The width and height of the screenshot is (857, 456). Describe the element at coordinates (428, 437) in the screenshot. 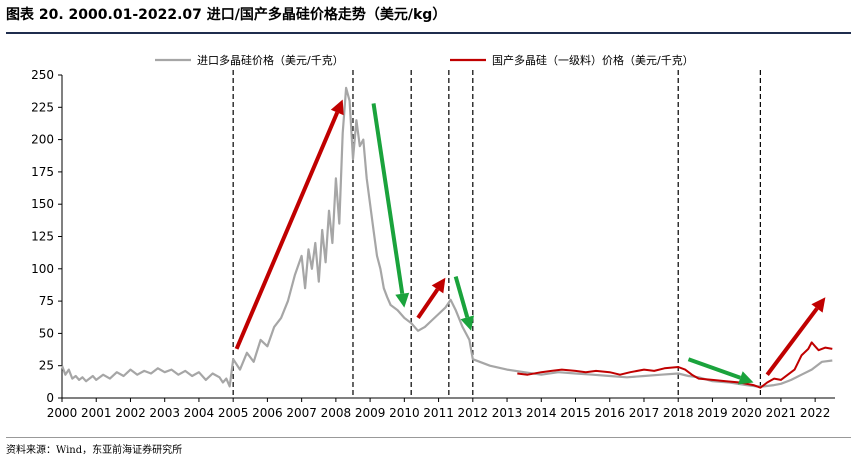

I see `footer-rule` at that location.